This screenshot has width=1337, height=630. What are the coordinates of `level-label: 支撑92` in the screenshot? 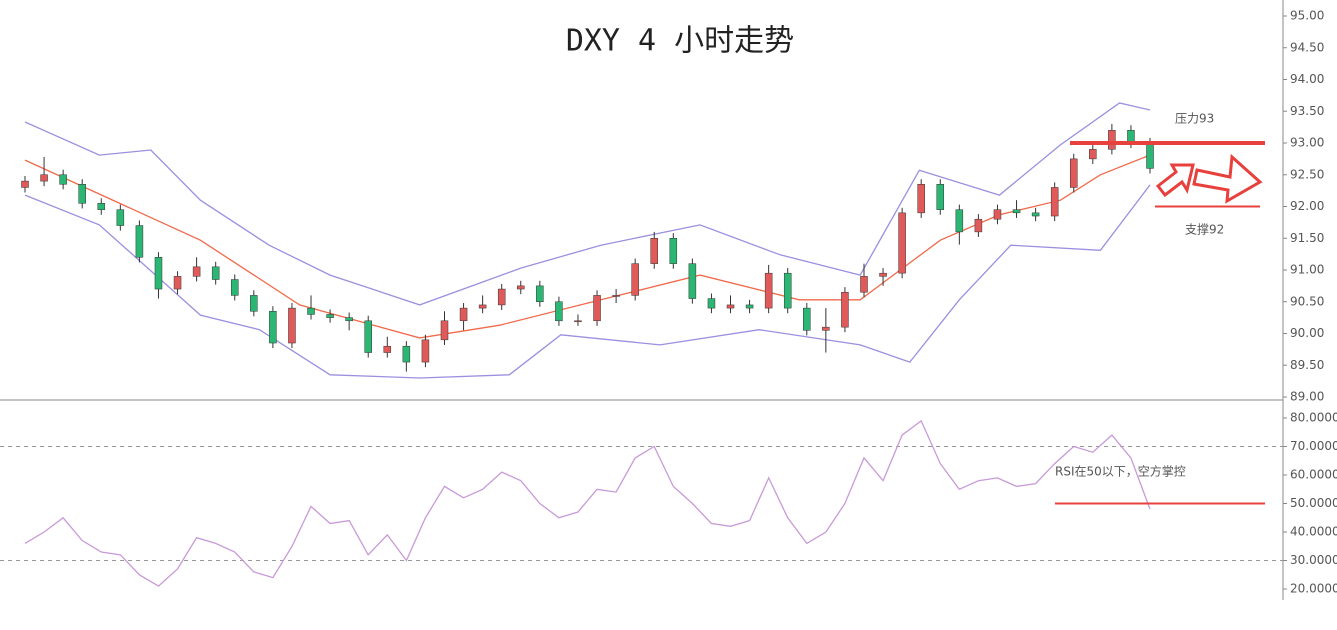 It's located at (1204, 229).